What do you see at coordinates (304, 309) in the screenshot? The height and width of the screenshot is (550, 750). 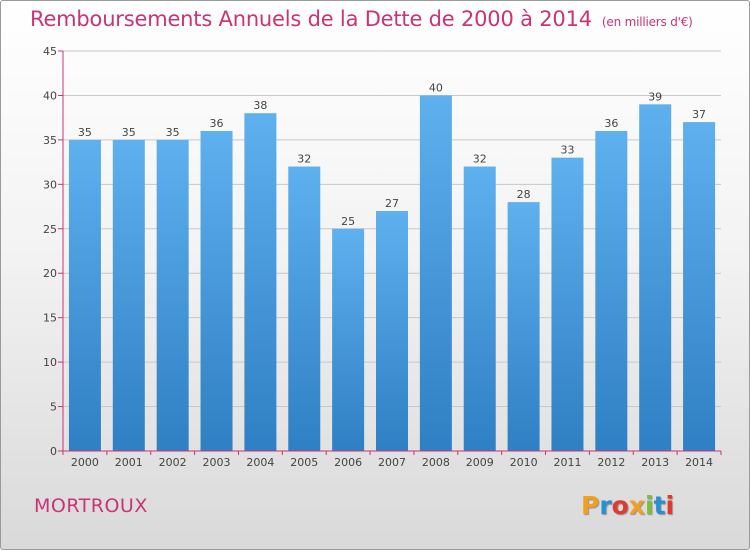 I see `bar-2005` at bounding box center [304, 309].